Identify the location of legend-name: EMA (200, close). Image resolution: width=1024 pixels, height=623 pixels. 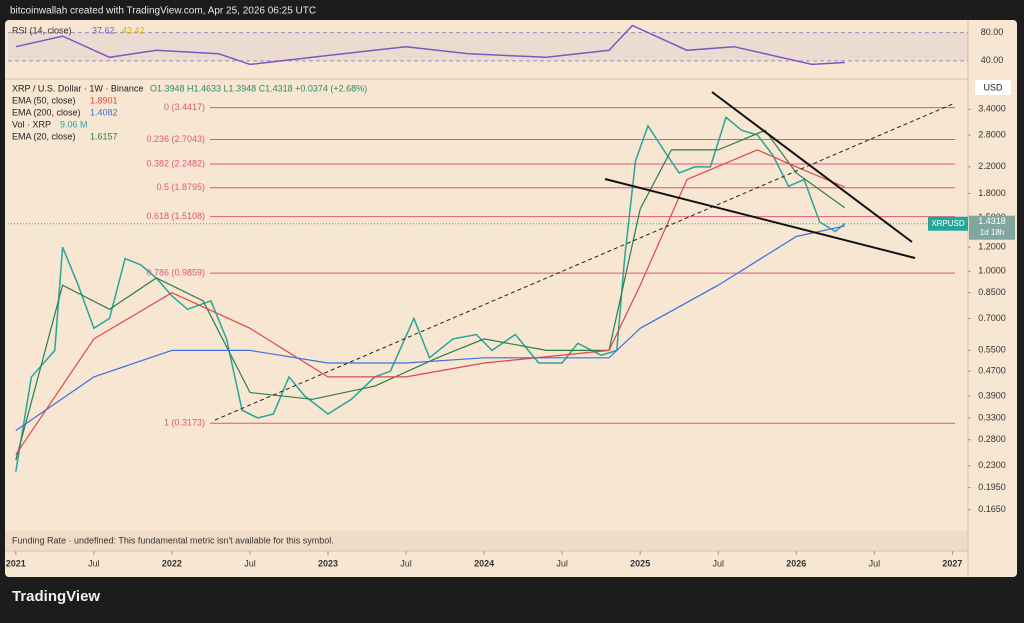
(46, 112).